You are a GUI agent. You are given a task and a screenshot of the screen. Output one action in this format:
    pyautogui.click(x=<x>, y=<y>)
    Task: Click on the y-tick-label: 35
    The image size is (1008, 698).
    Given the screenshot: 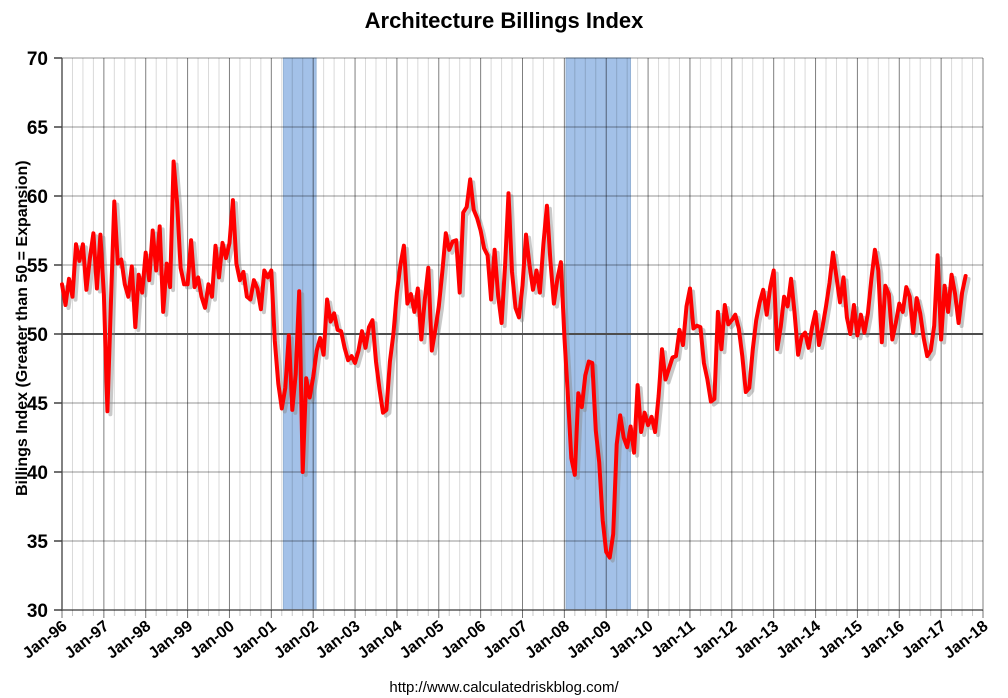 What is the action you would take?
    pyautogui.click(x=38, y=542)
    